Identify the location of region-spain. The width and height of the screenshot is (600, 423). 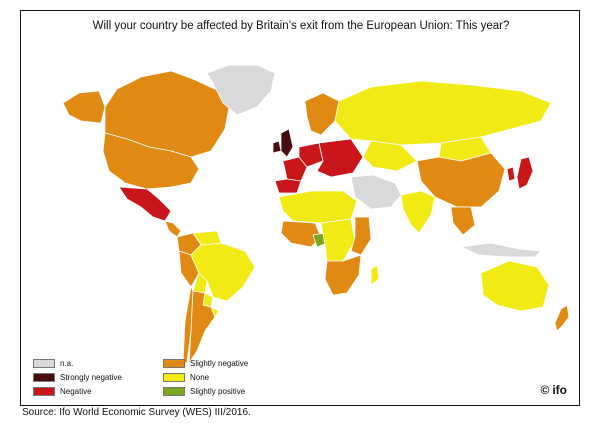
(288, 186).